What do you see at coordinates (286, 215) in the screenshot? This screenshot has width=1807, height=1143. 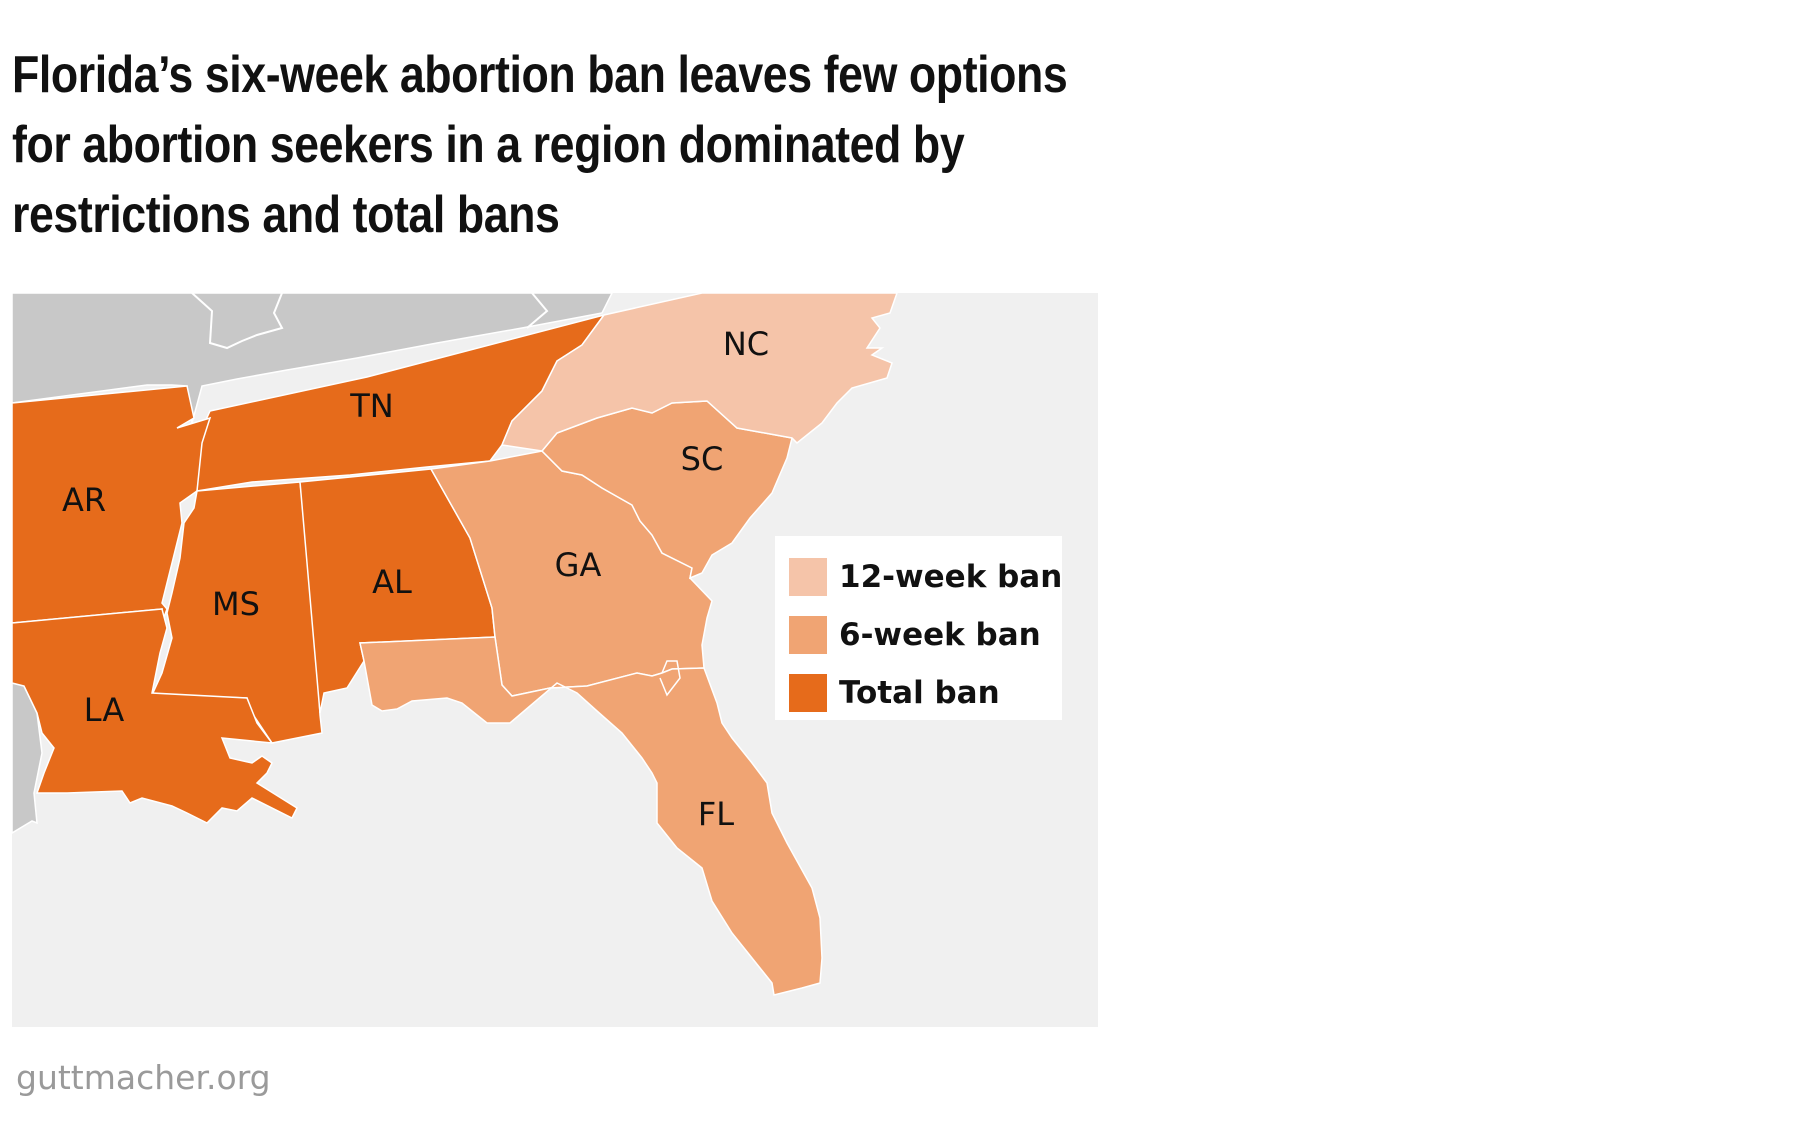 I see `title-line-3: restrictions and total bans` at bounding box center [286, 215].